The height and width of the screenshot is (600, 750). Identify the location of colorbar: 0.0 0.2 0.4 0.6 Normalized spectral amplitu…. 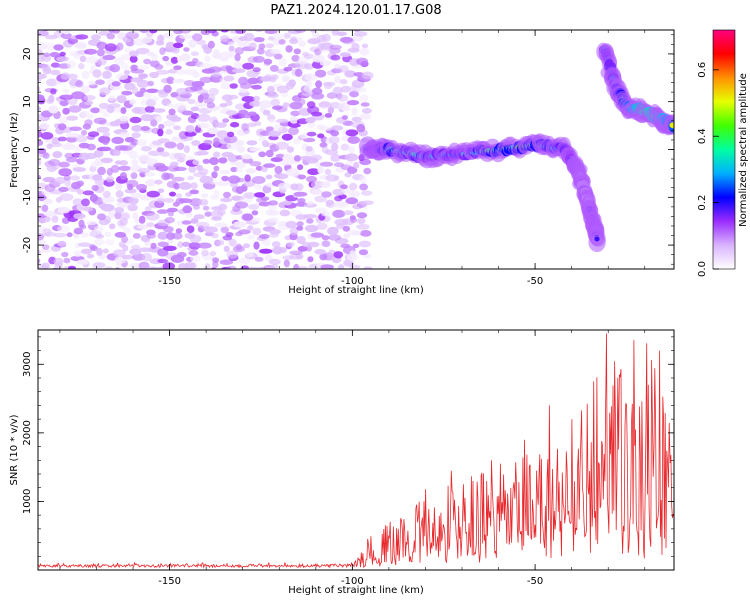
(723, 153).